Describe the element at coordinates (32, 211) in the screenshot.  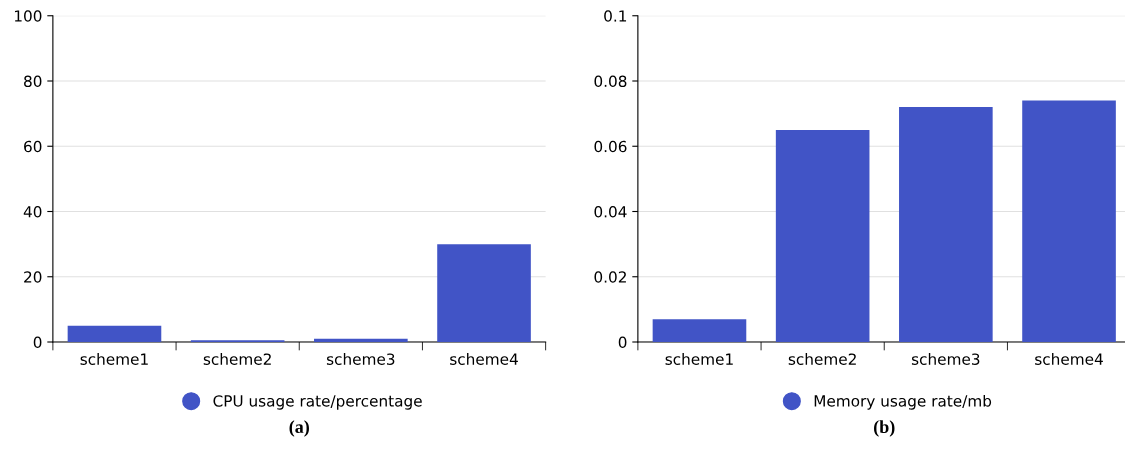
I see `y-tick-label: 40` at that location.